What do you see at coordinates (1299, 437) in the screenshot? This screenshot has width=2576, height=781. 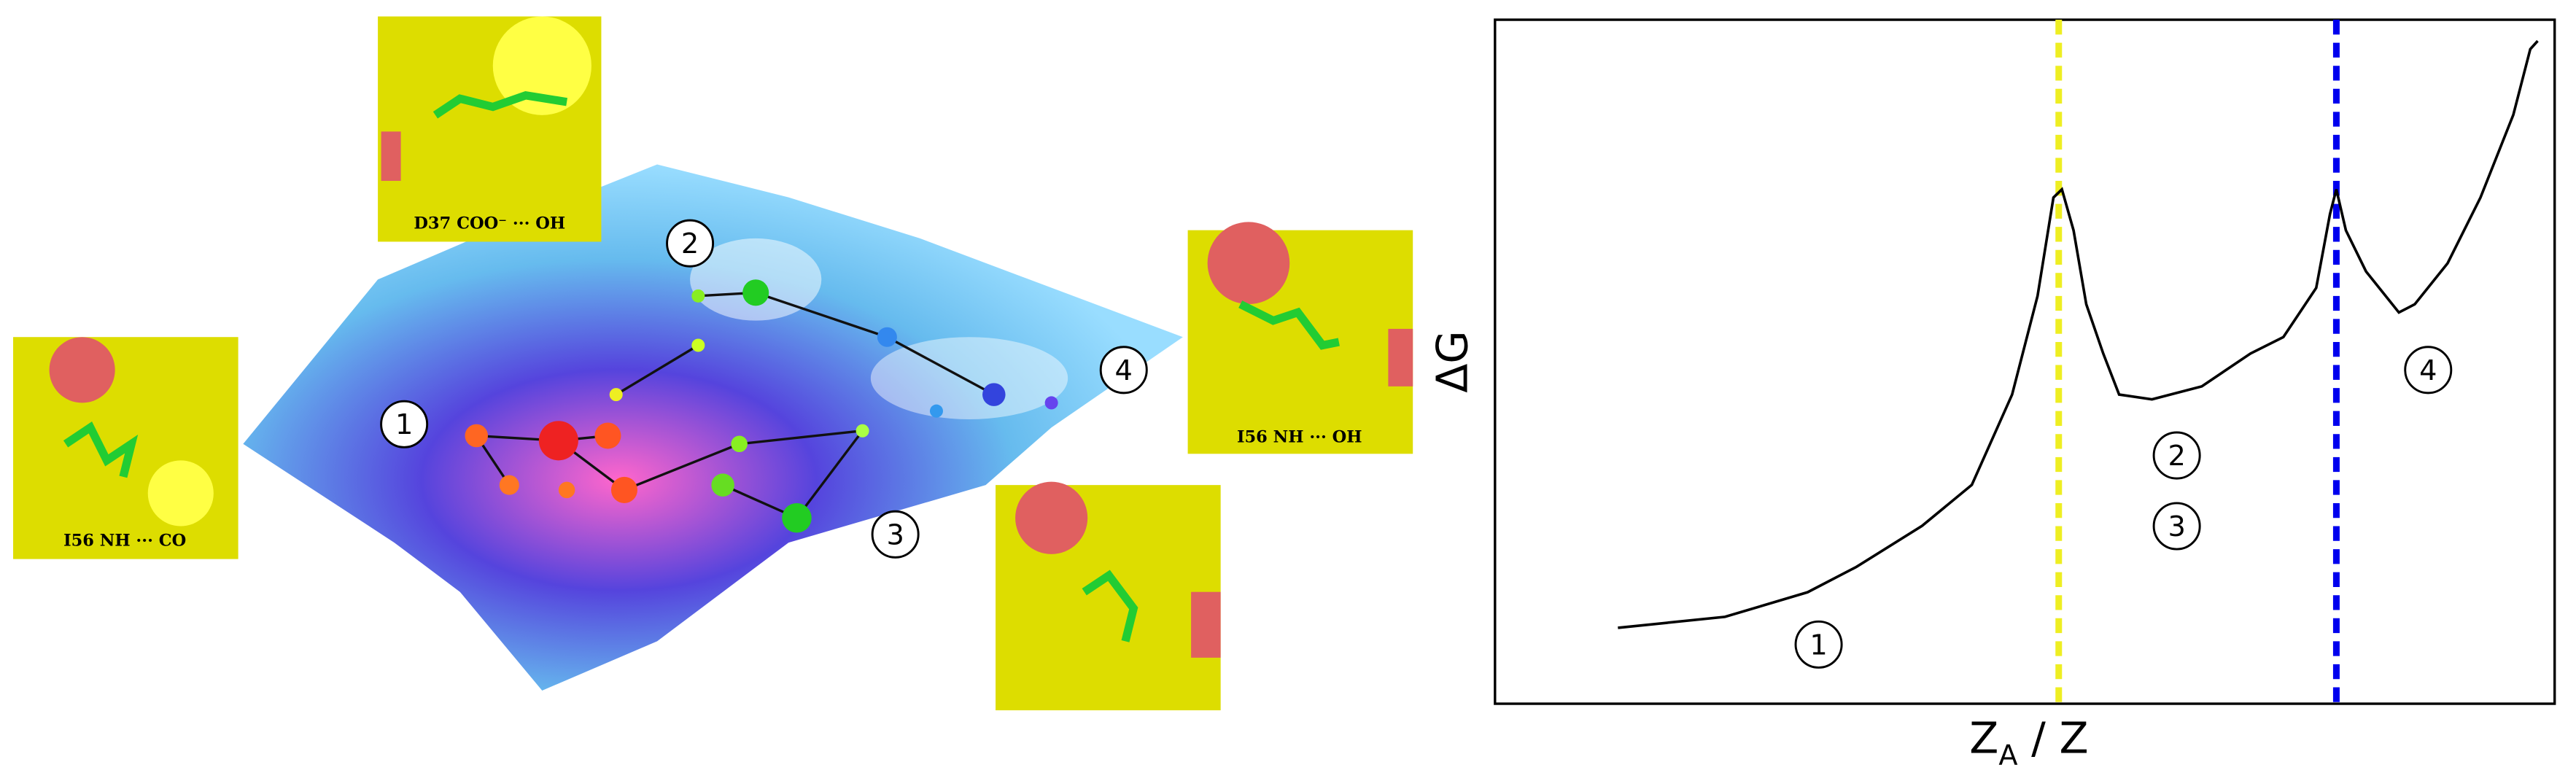 I see `inset-label: I56 NH ··· OH` at bounding box center [1299, 437].